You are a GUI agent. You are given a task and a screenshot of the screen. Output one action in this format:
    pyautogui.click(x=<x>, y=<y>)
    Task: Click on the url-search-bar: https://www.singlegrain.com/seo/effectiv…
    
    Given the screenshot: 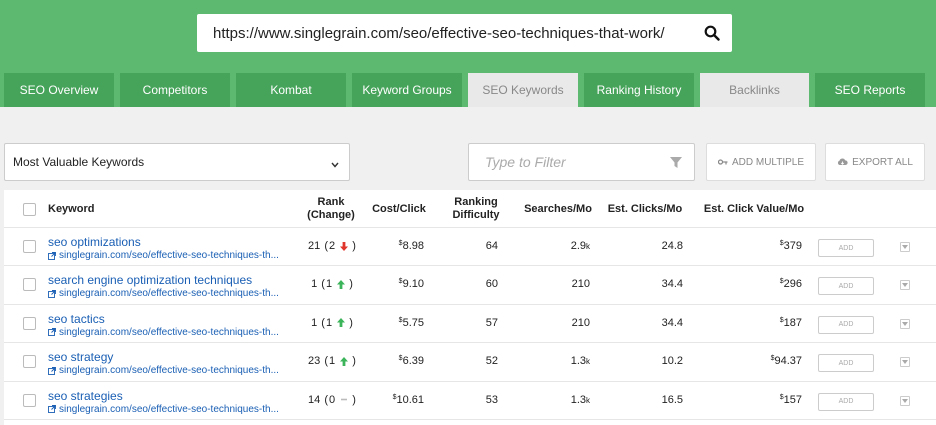 What is the action you would take?
    pyautogui.click(x=464, y=33)
    